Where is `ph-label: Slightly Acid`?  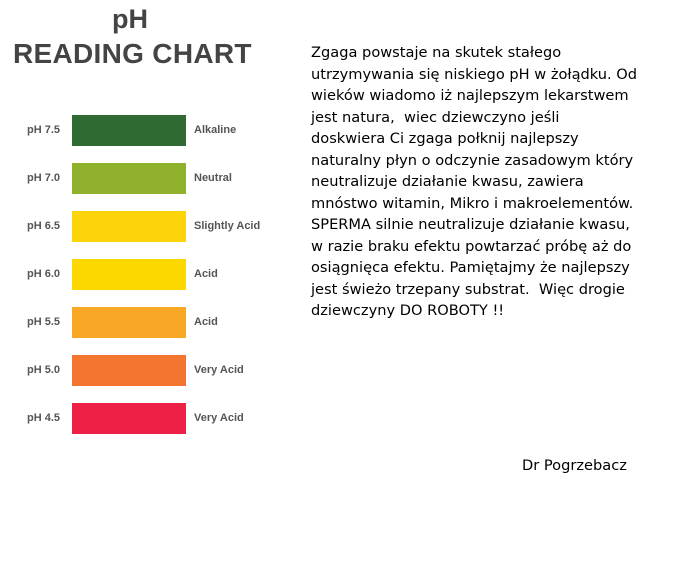 ph-label: Slightly Acid is located at coordinates (227, 226).